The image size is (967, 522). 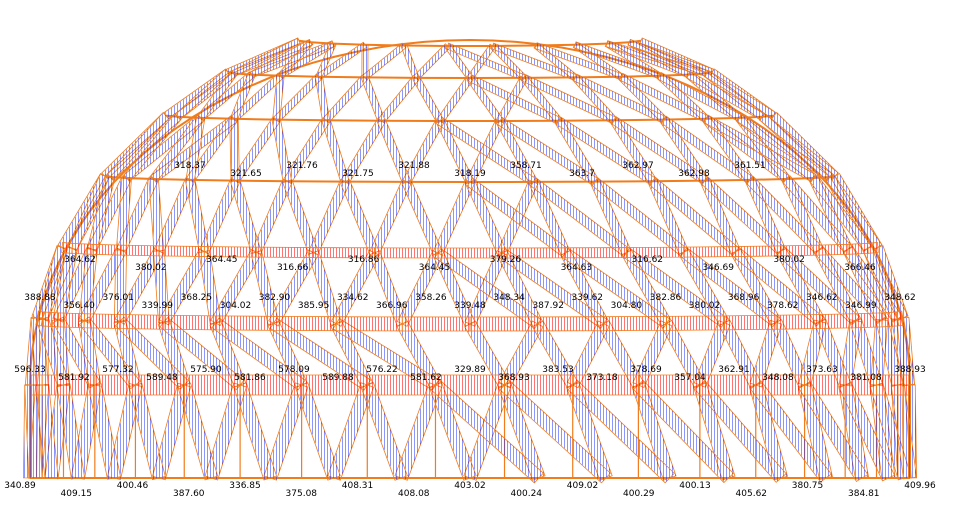 What do you see at coordinates (364, 260) in the screenshot?
I see `middle-ring-force-label: 316.86` at bounding box center [364, 260].